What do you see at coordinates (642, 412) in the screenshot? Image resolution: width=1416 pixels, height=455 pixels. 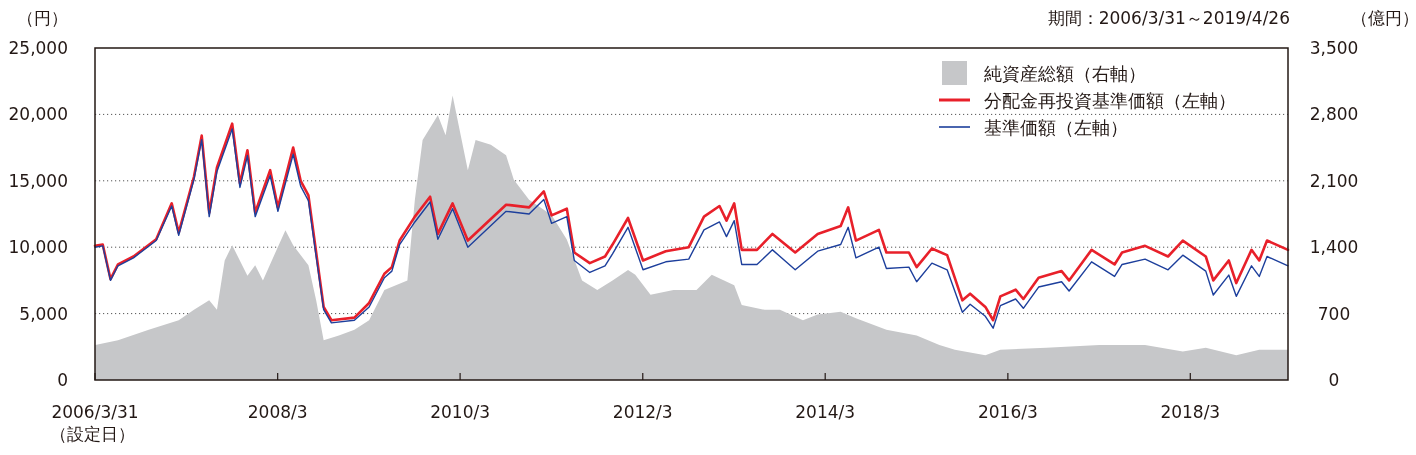 I see `x-tick-label: 2012/3` at bounding box center [642, 412].